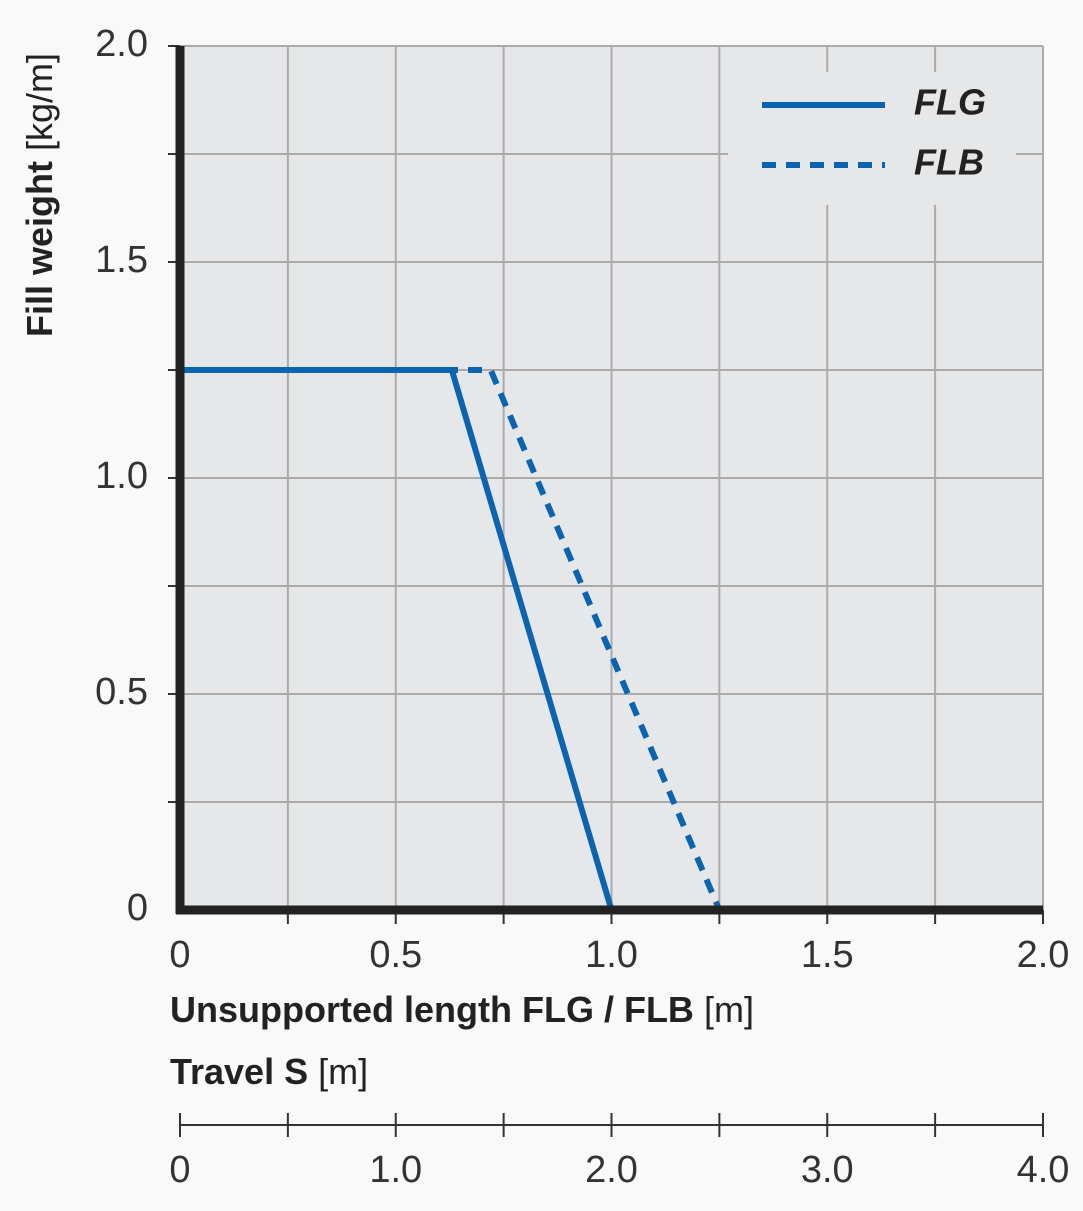 The height and width of the screenshot is (1211, 1083). Describe the element at coordinates (1043, 1170) in the screenshot. I see `x2-tick-label: 4.0` at that location.